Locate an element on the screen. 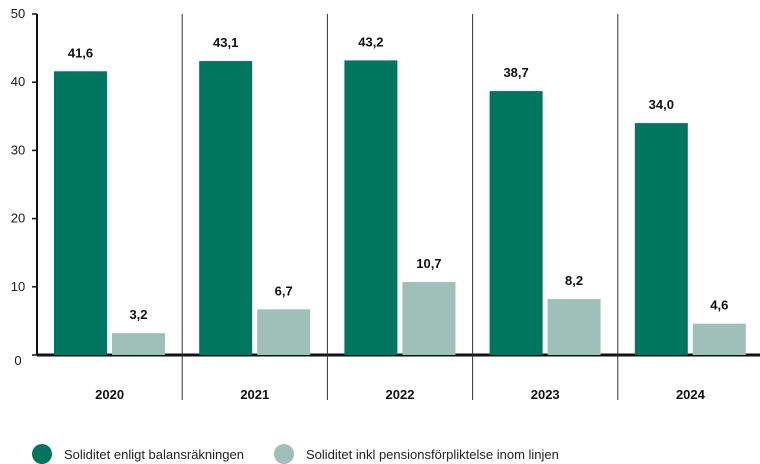  value-label-2021-series-1: 6,7 is located at coordinates (284, 290).